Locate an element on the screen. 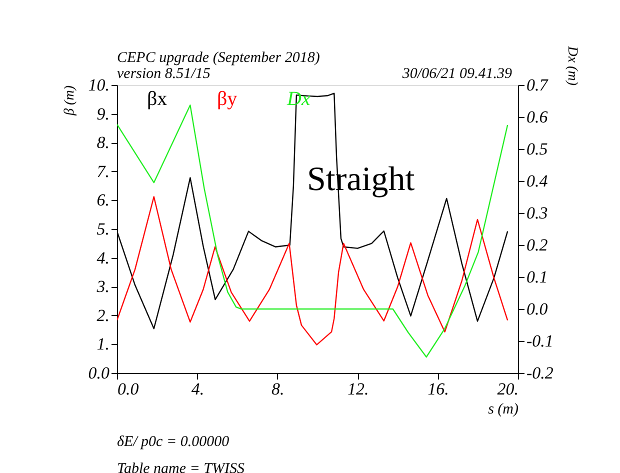  y2-tick-label: 0.3 is located at coordinates (537, 213).